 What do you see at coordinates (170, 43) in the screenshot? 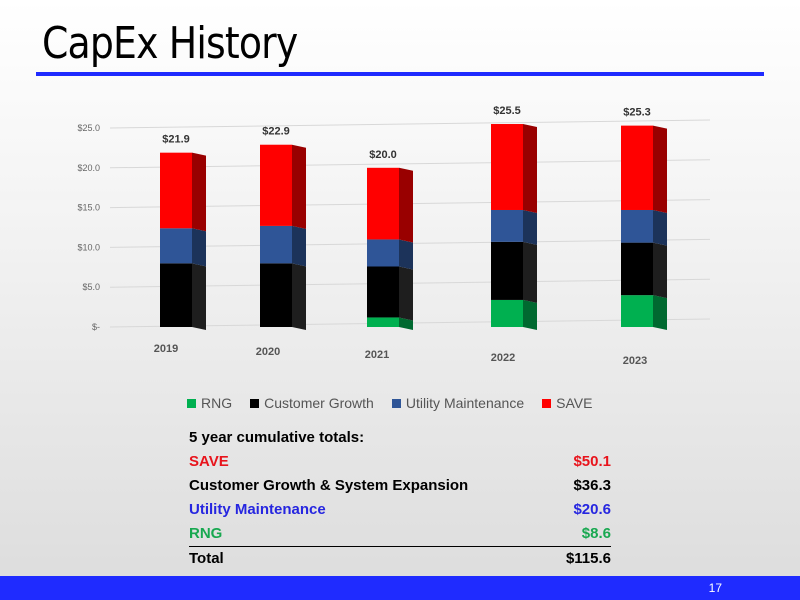
I see `slide-title: CapEx History` at bounding box center [170, 43].